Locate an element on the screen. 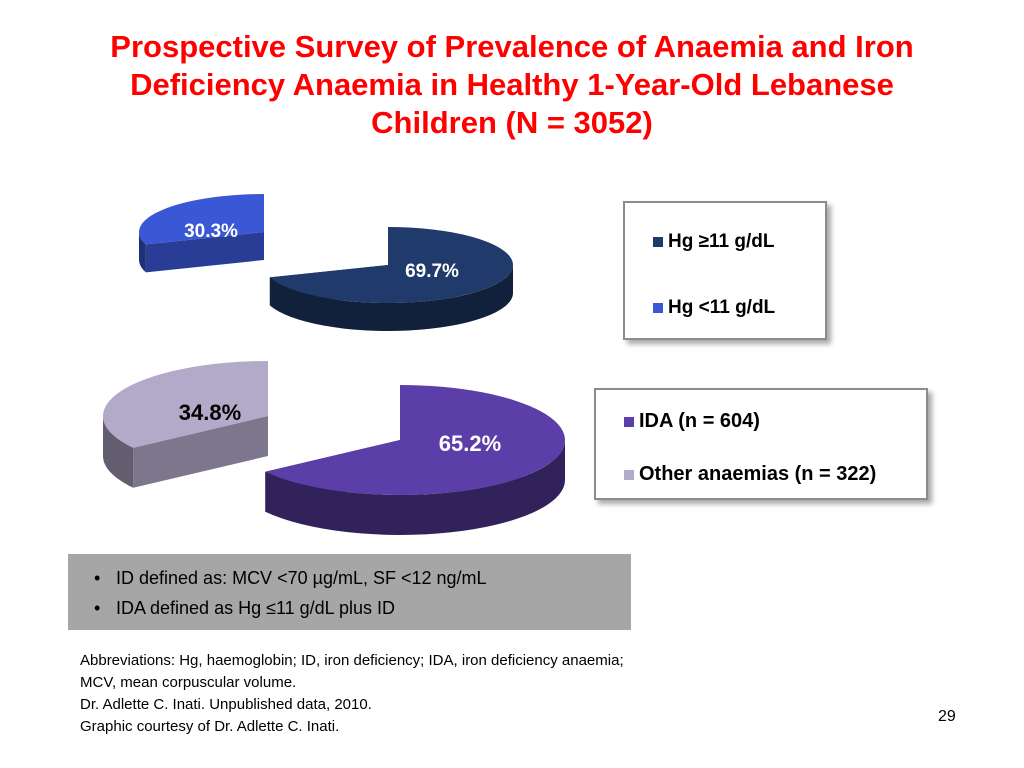 The image size is (1024, 768). legend-item-hg-normal: Hg ≥11 g/dL is located at coordinates (714, 242).